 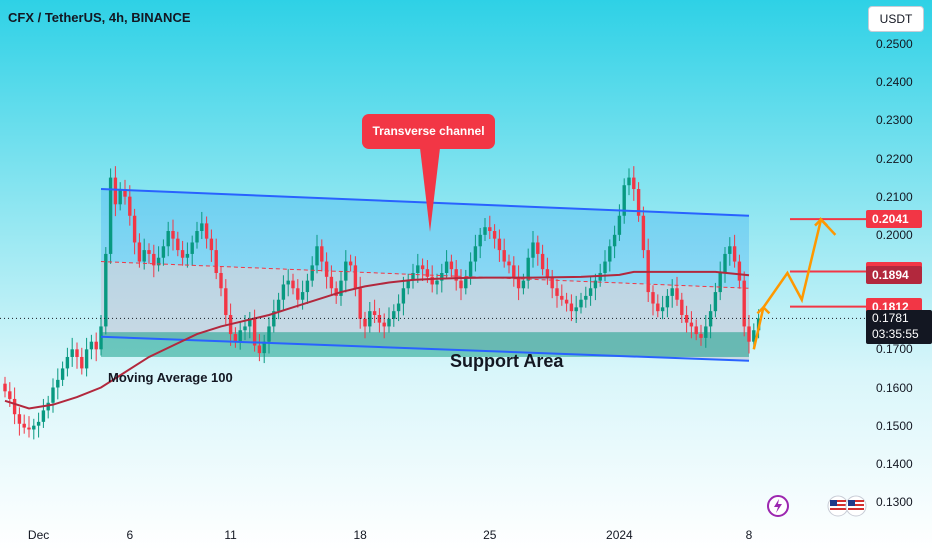 What do you see at coordinates (428, 131) in the screenshot?
I see `transverse-channel-callout: Transverse channel` at bounding box center [428, 131].